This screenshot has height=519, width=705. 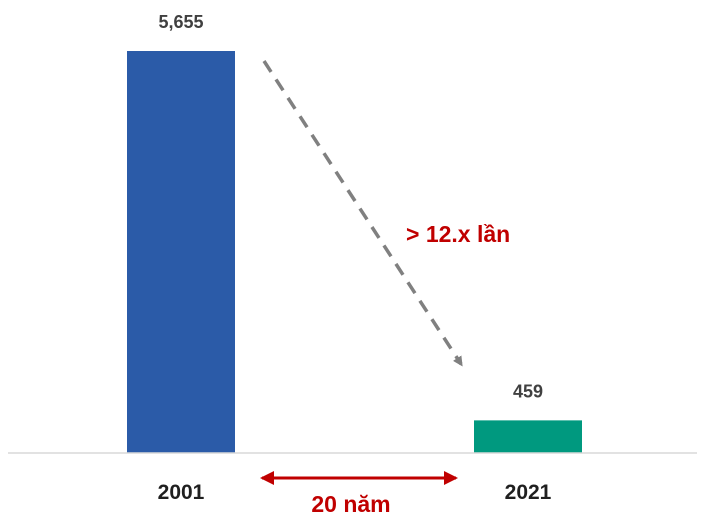 I want to click on category-label-2001: 2001, so click(x=181, y=492).